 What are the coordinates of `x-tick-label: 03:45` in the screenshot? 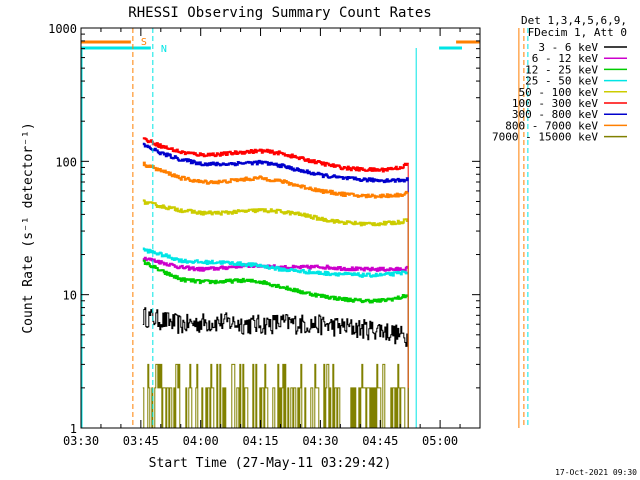 It's located at (141, 441).